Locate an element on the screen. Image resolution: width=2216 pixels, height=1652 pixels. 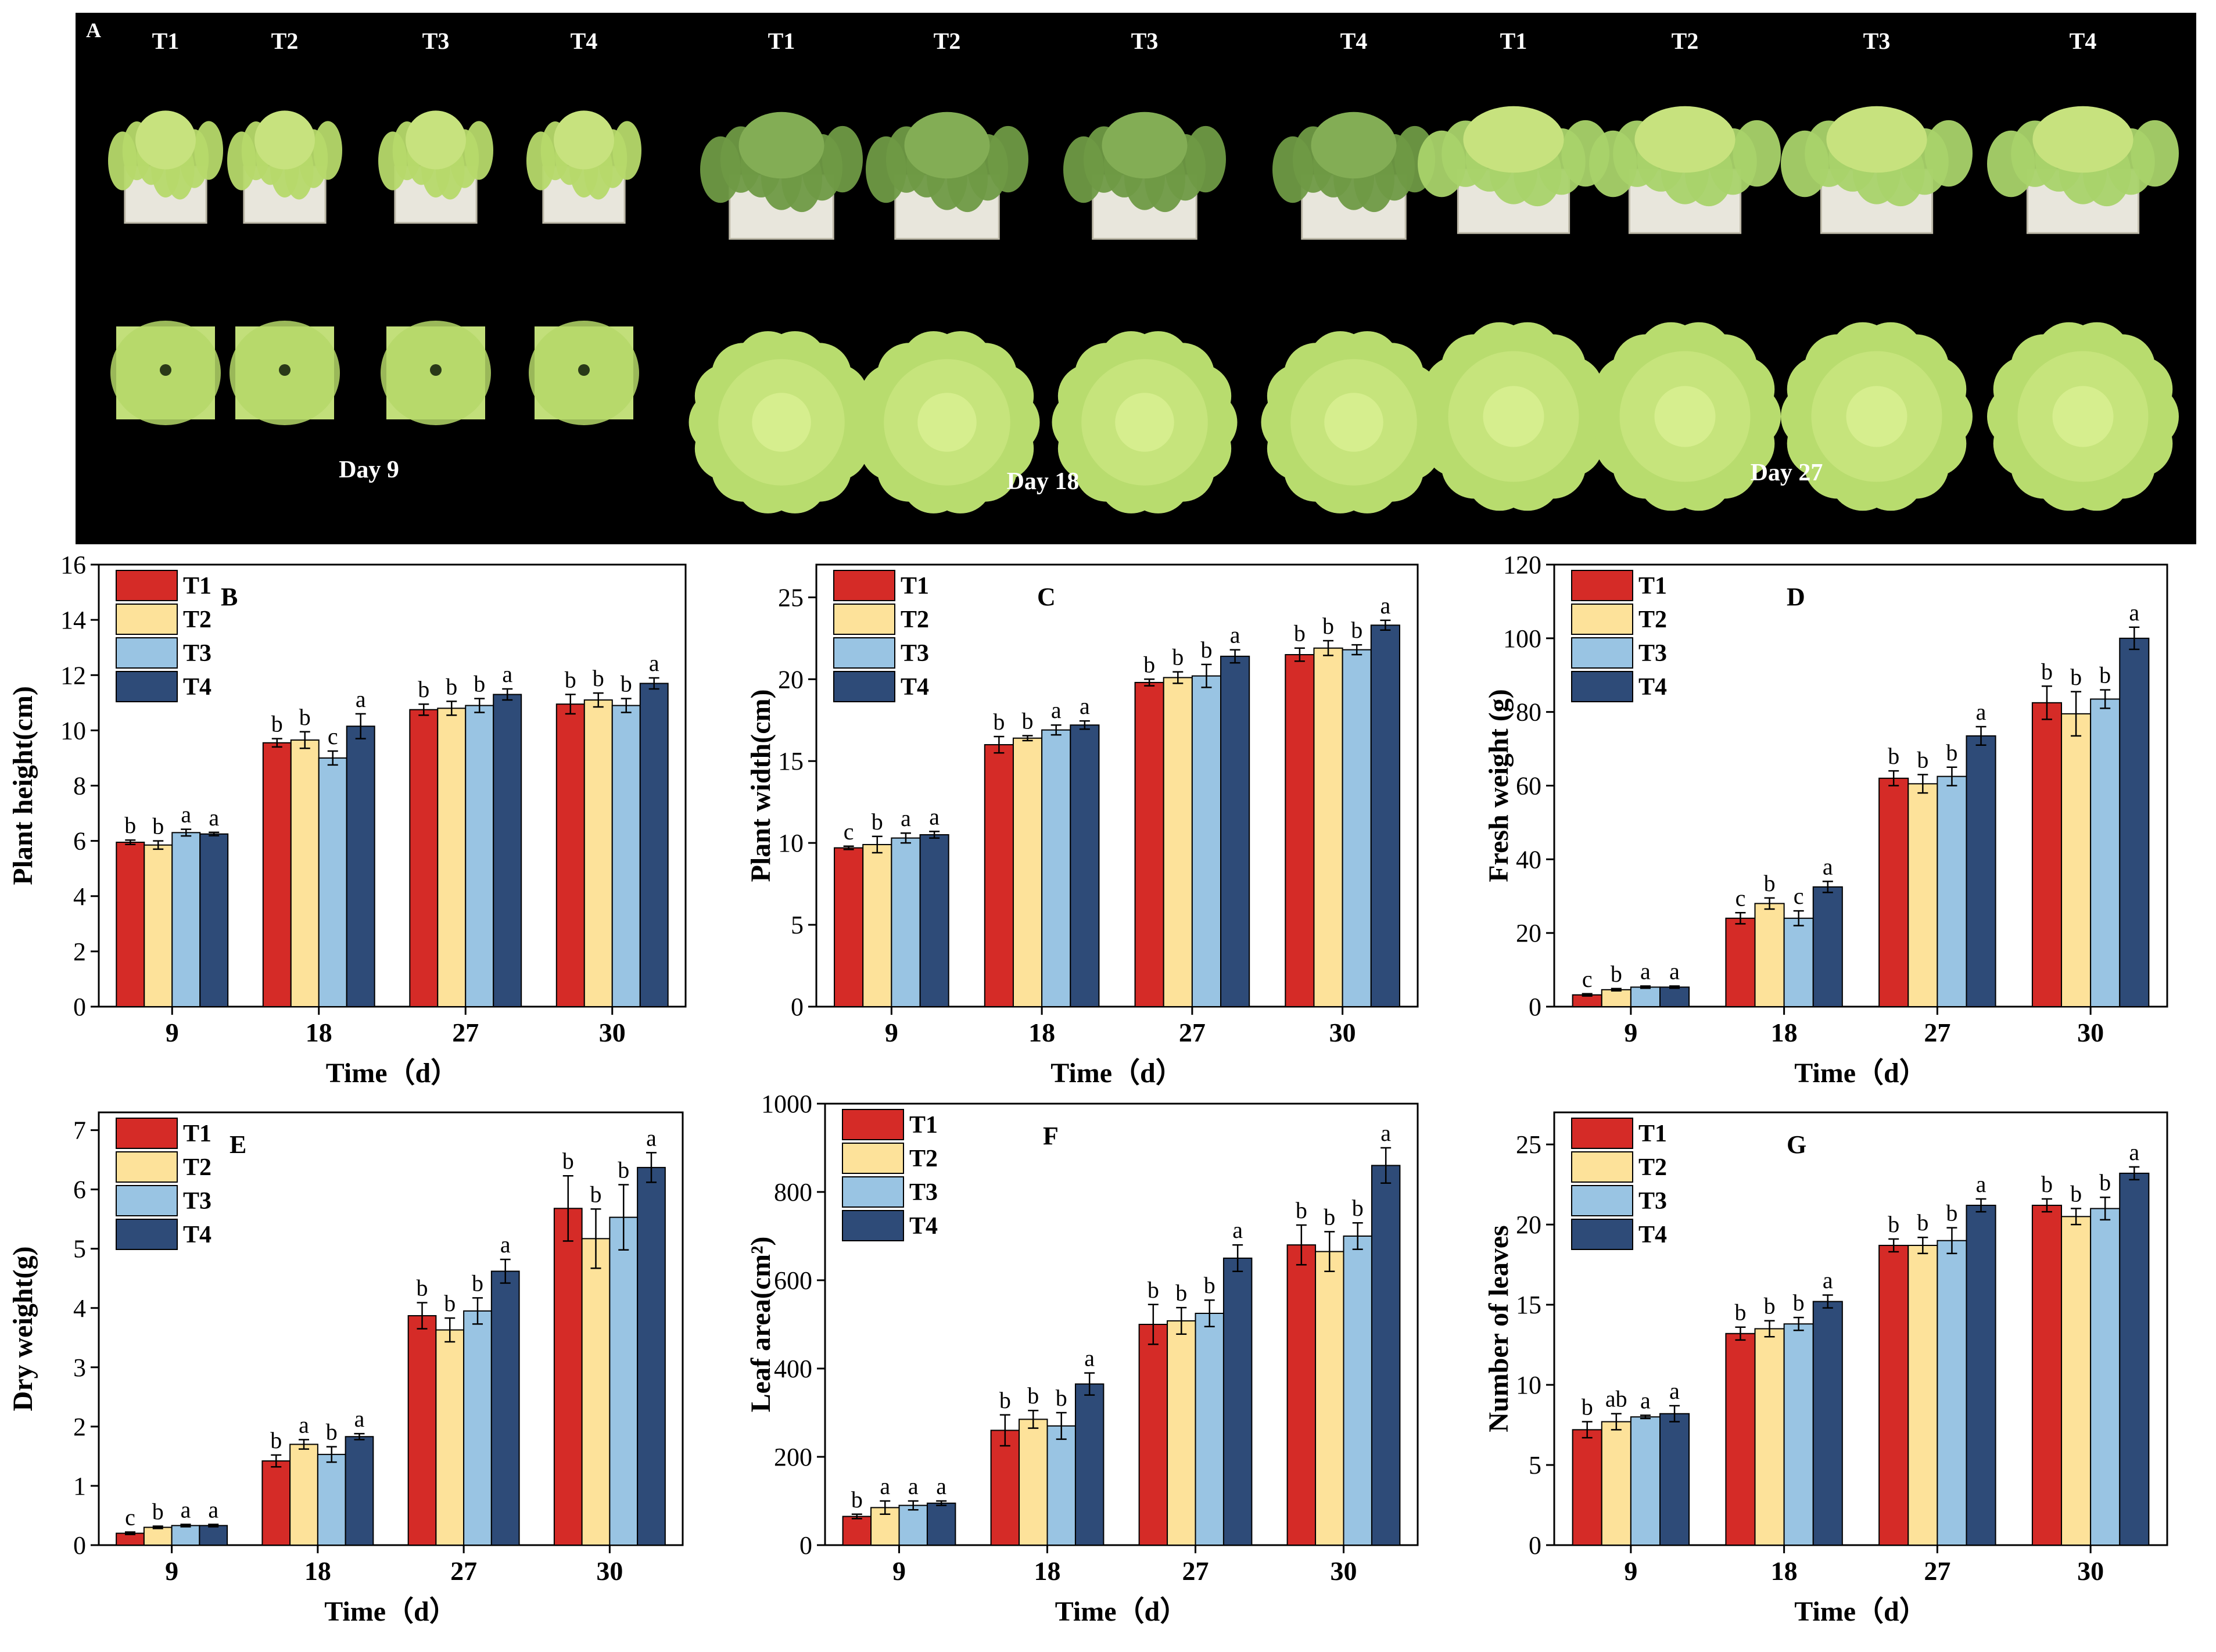
y-tick-label: 20 is located at coordinates (1529, 933).